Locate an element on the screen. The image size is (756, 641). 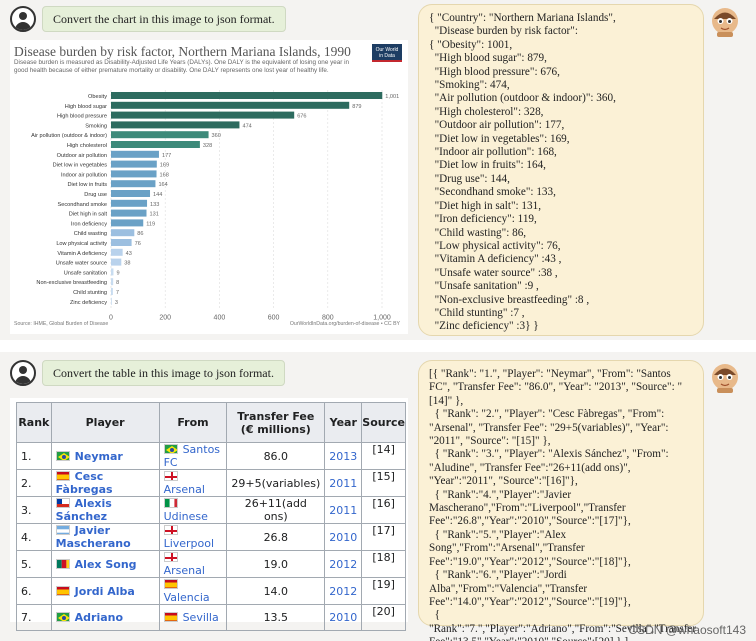
cell-fee: 14.0 is located at coordinates (276, 591).